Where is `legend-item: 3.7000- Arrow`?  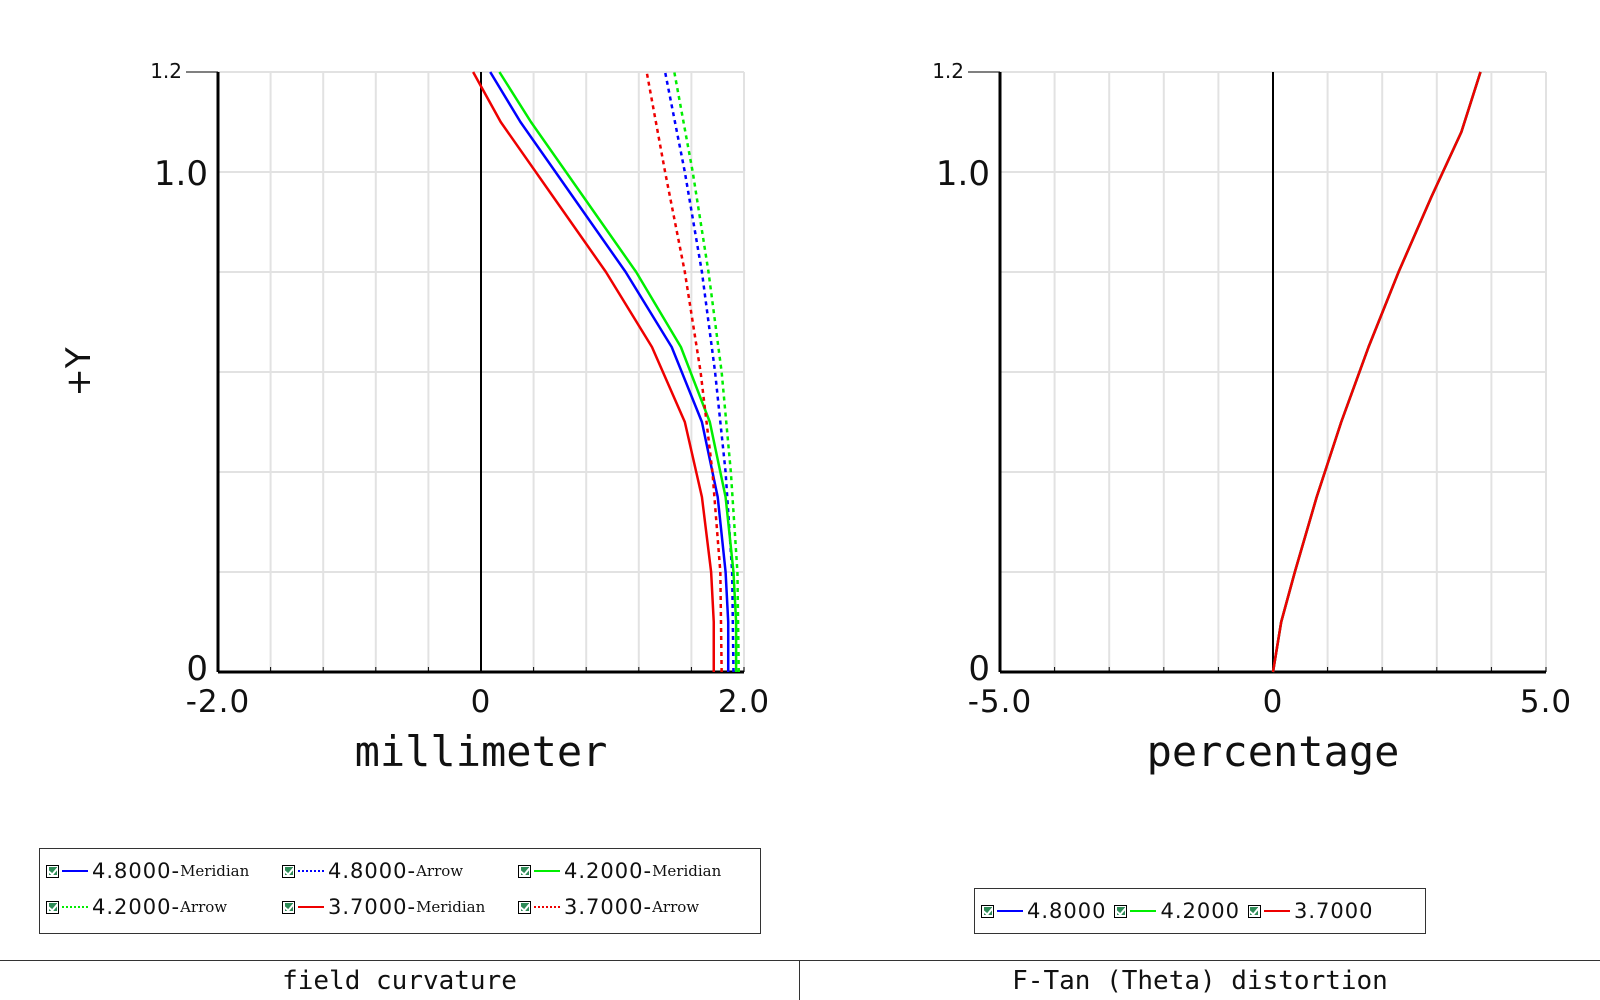 legend-item: 3.7000- Arrow is located at coordinates (633, 907).